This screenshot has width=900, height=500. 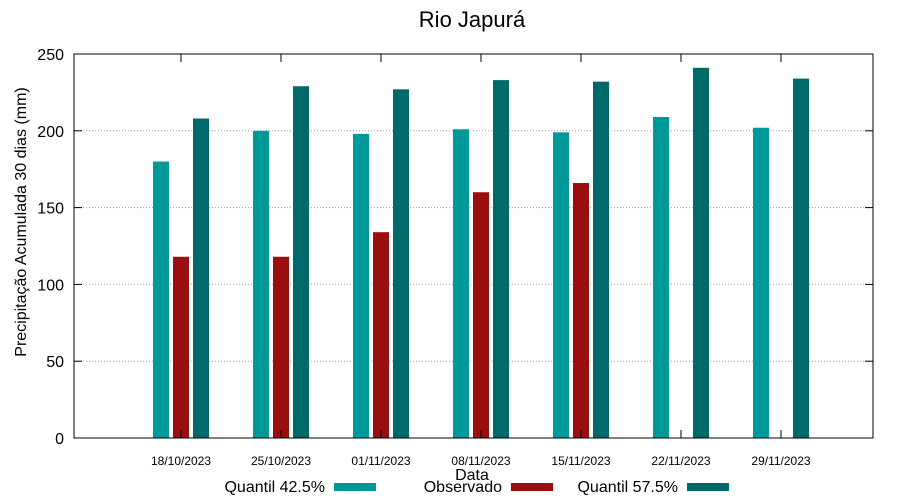 What do you see at coordinates (627, 487) in the screenshot?
I see `legend-label-2: Quantil 57.5%` at bounding box center [627, 487].